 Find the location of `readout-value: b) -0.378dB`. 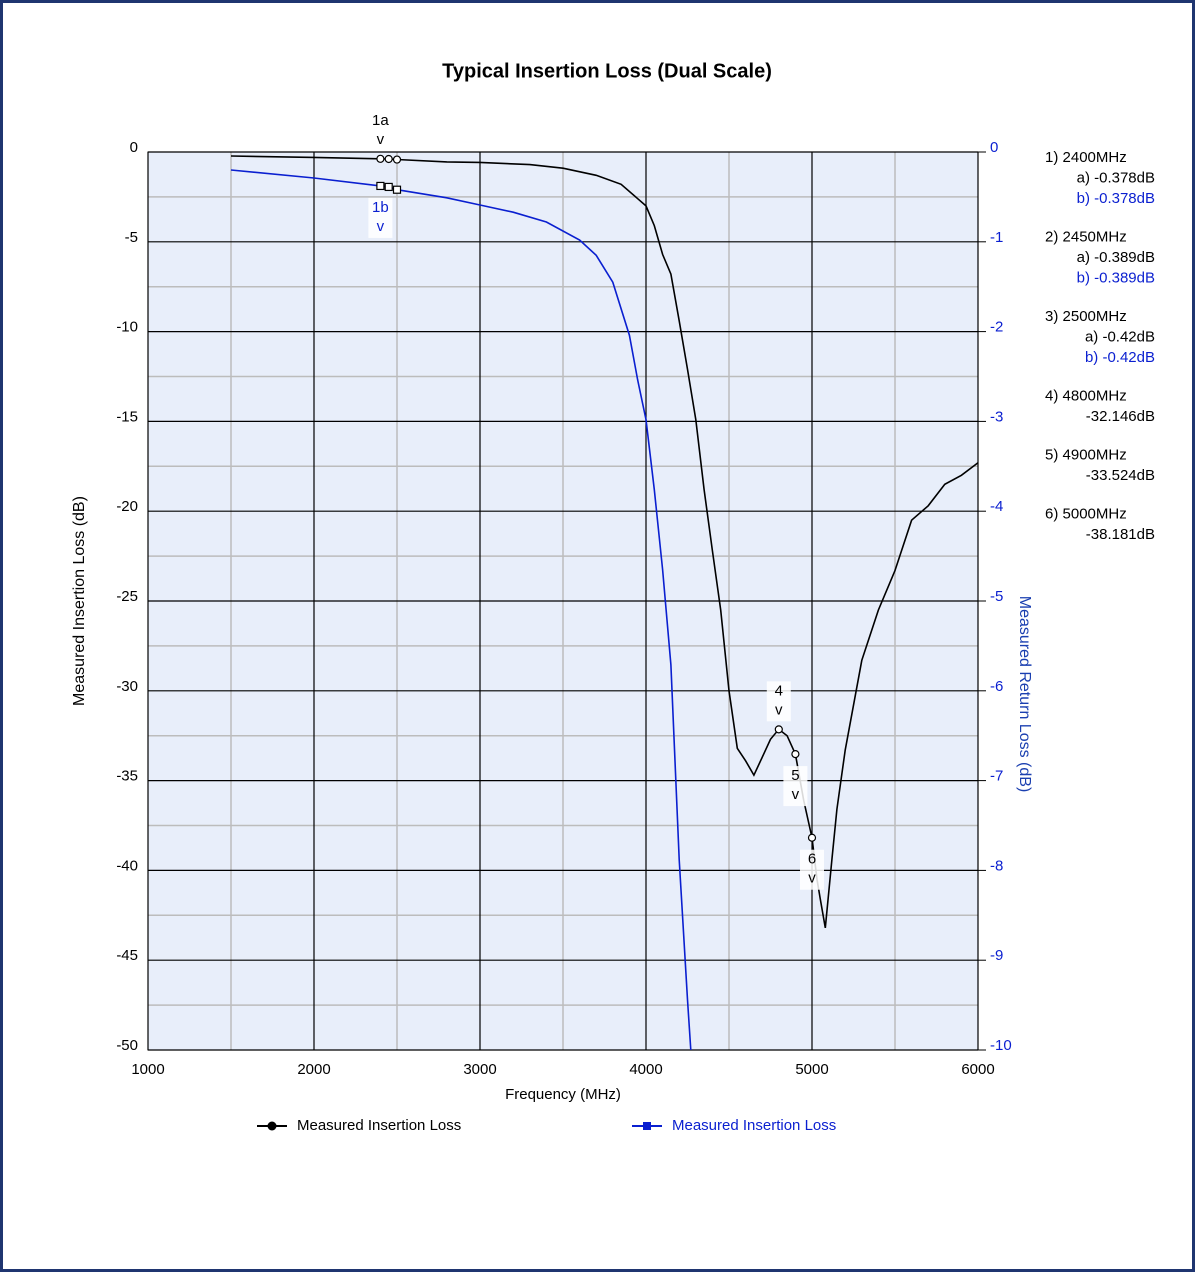

readout-value: b) -0.378dB is located at coordinates (1116, 198).